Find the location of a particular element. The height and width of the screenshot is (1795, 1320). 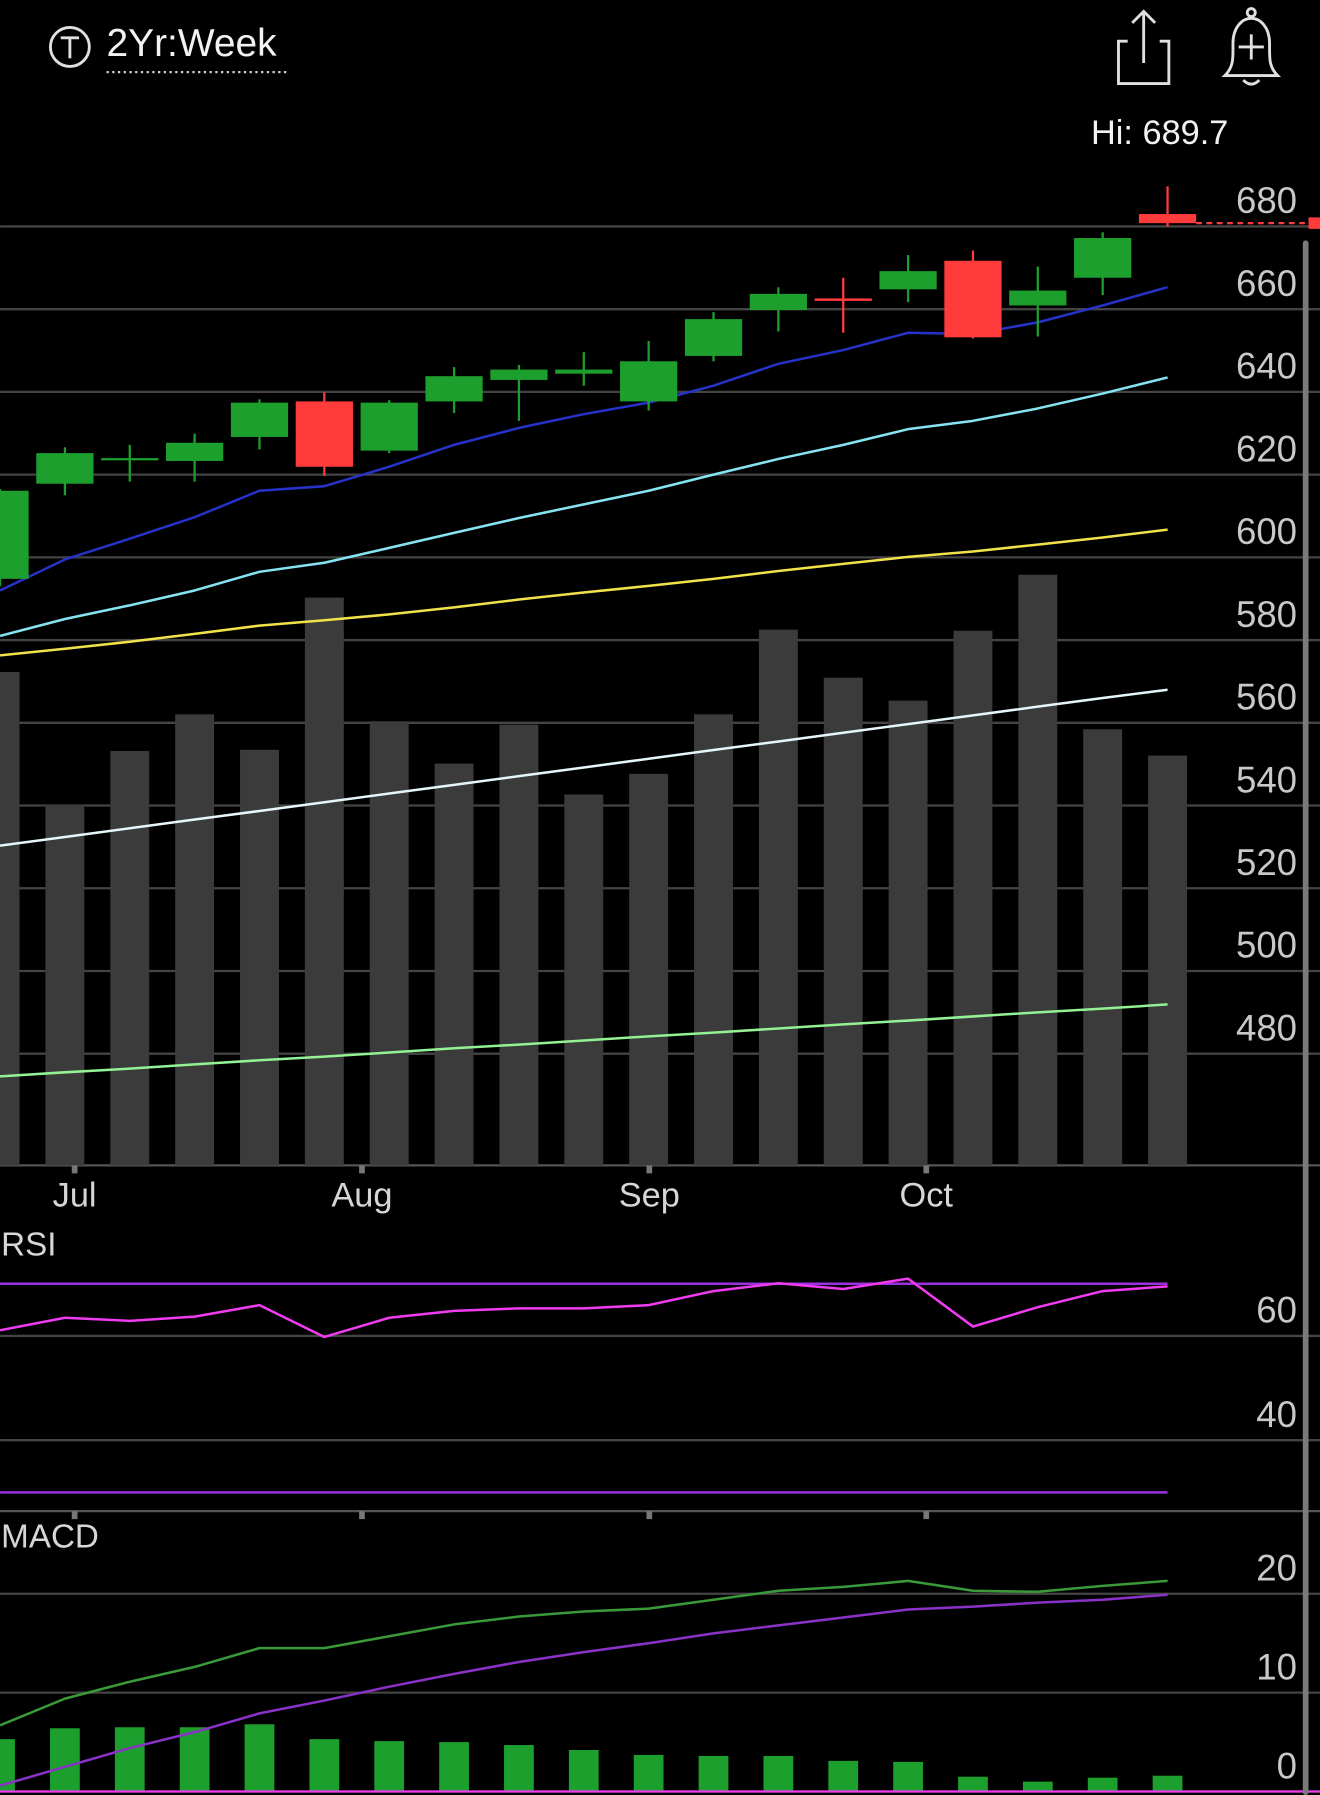

y-tick-label: 660 is located at coordinates (1266, 283).